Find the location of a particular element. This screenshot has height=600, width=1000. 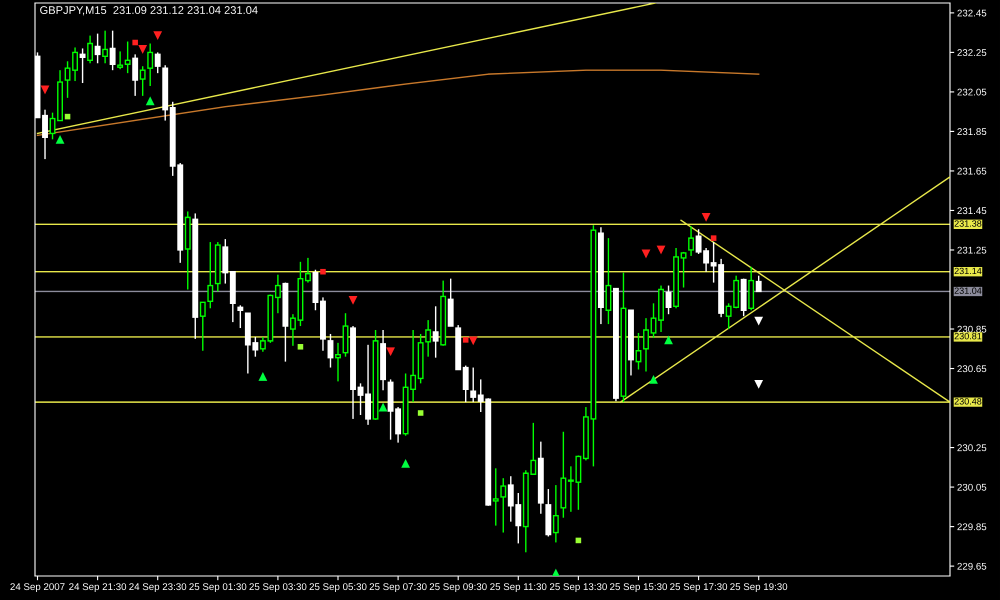

y-tick-label: 232.25 is located at coordinates (971, 52).